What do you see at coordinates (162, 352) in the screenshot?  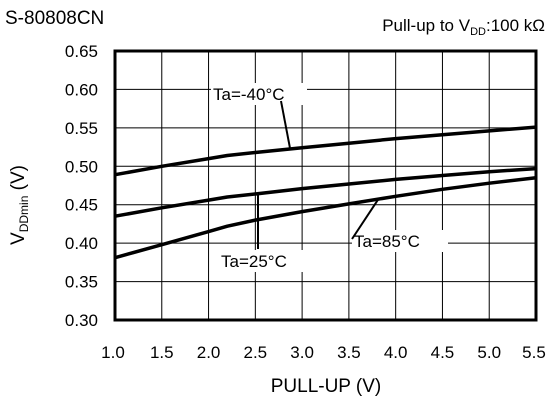 I see `x-tick-label: 1.5` at bounding box center [162, 352].